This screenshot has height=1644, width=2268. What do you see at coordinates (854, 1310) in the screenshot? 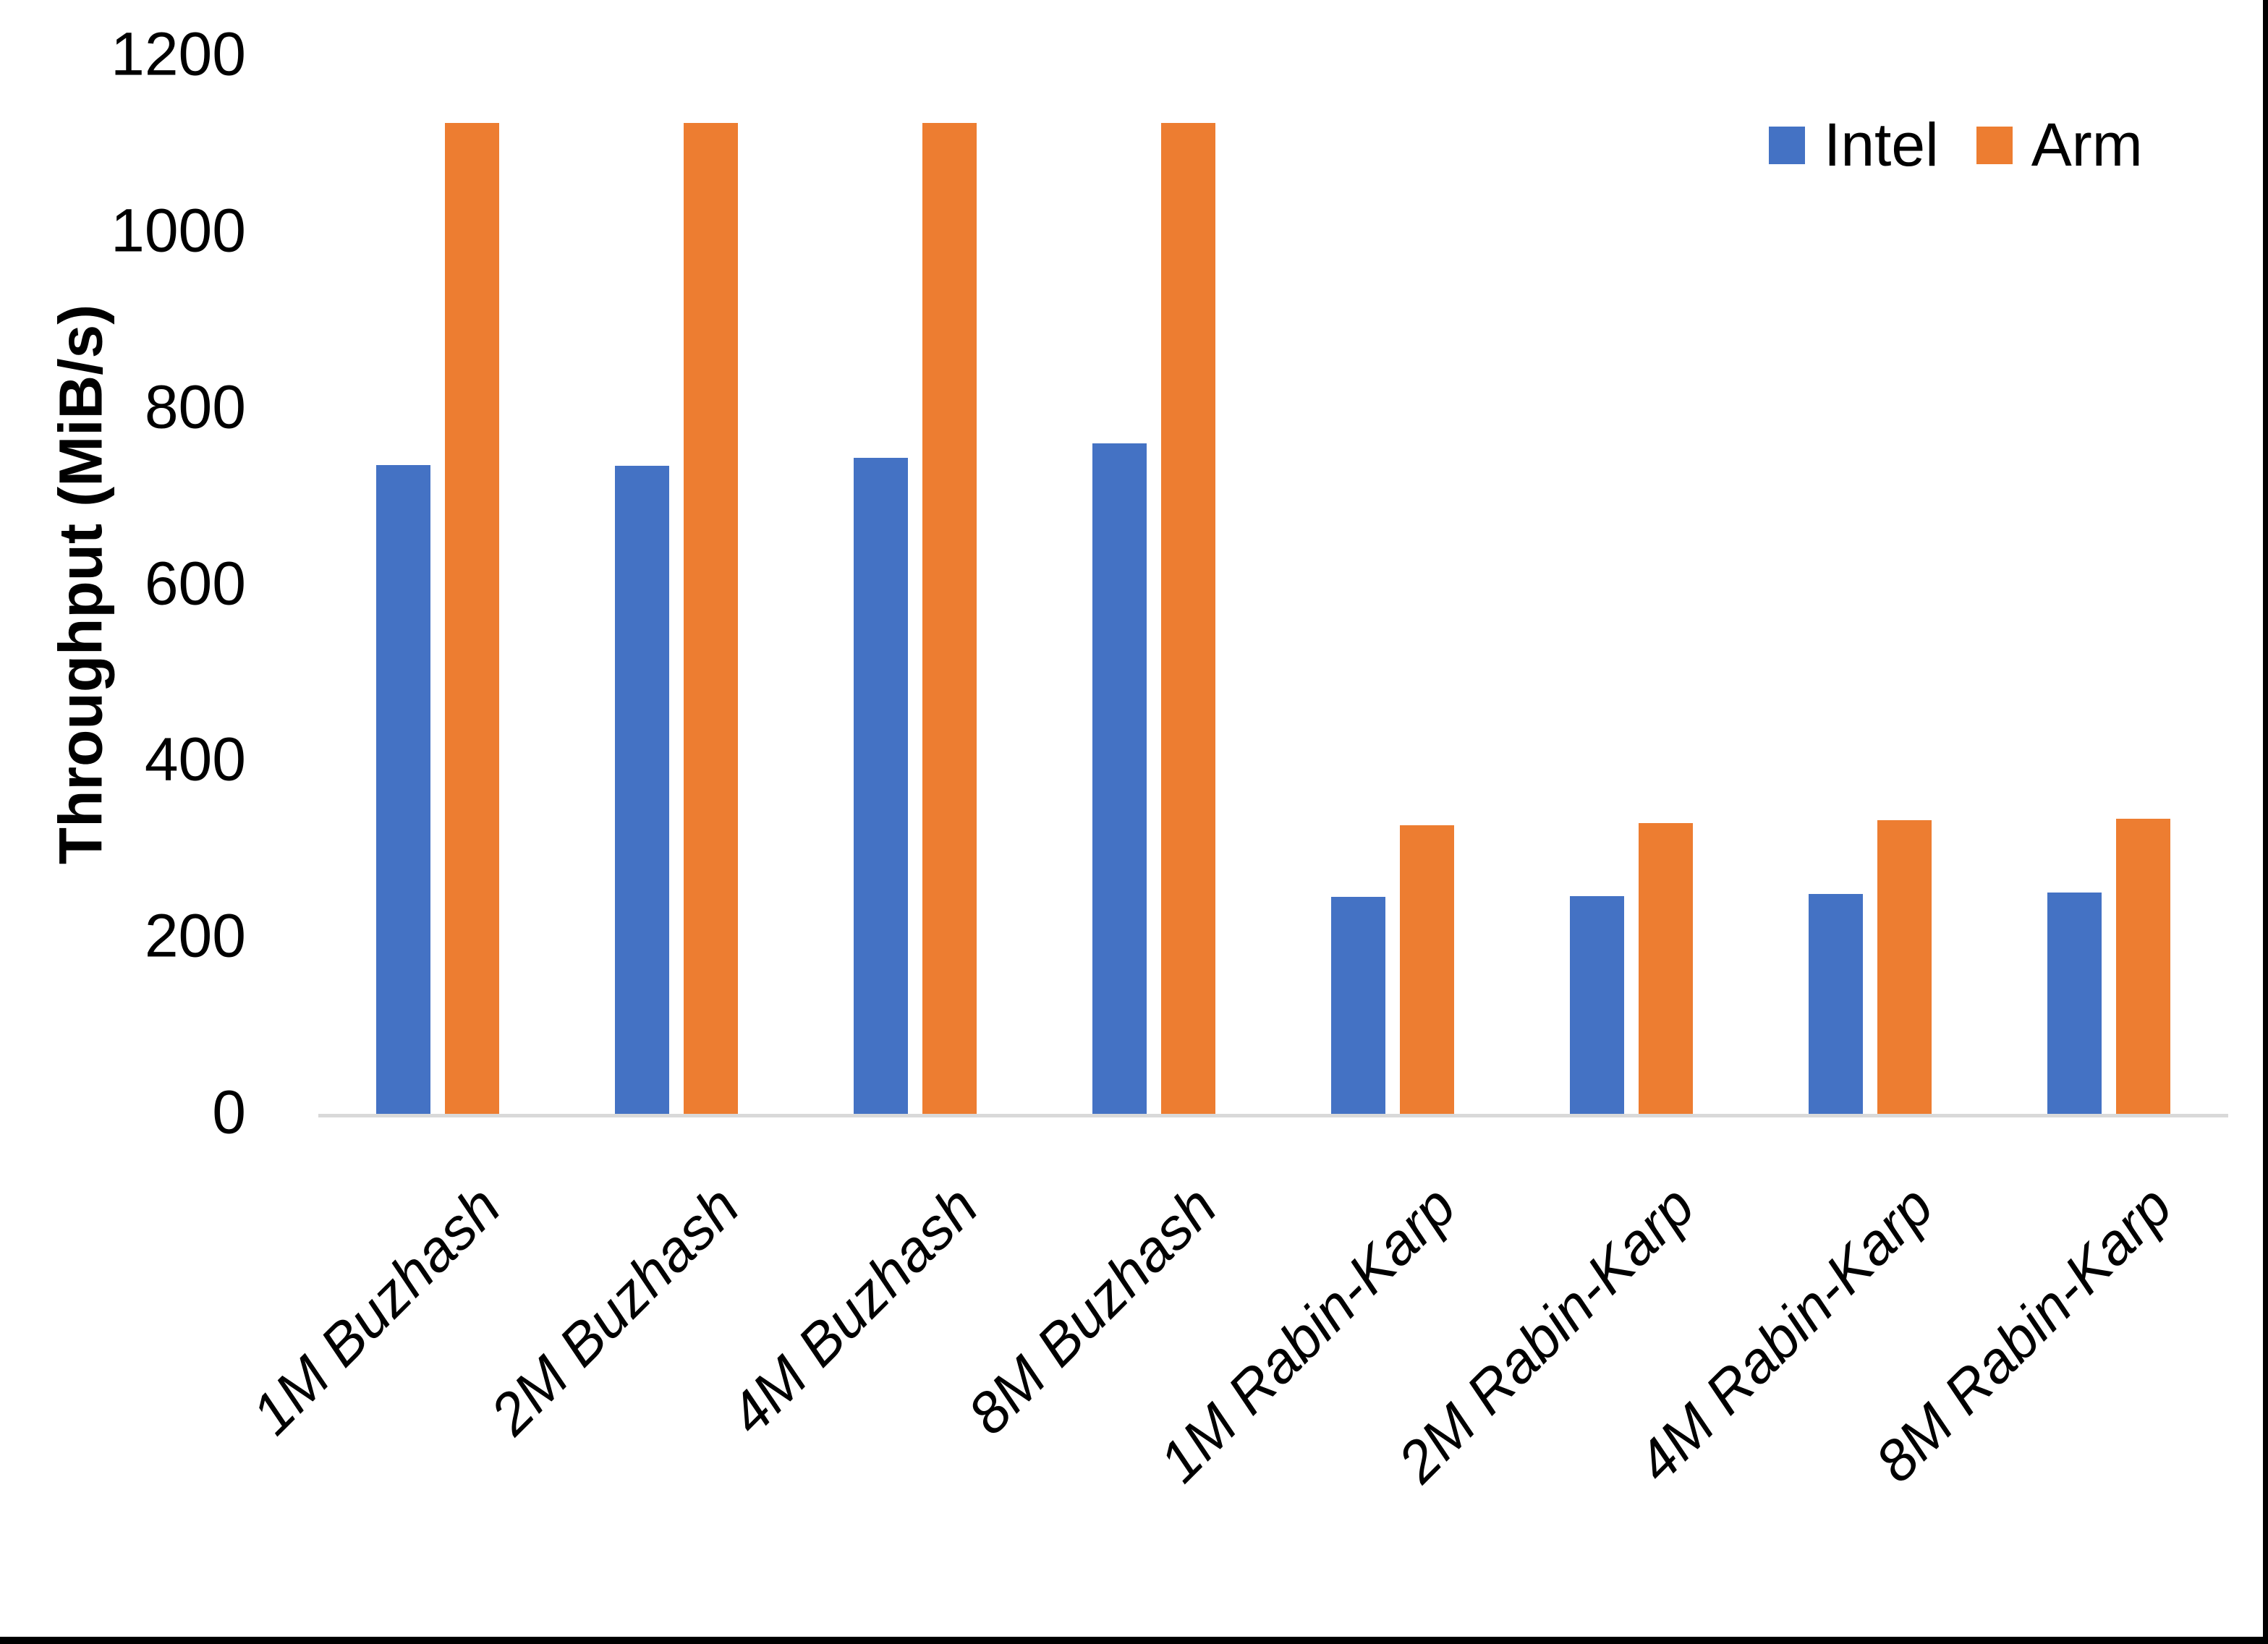
I see `x-axis-category-label: 4M Buzhash` at bounding box center [854, 1310].